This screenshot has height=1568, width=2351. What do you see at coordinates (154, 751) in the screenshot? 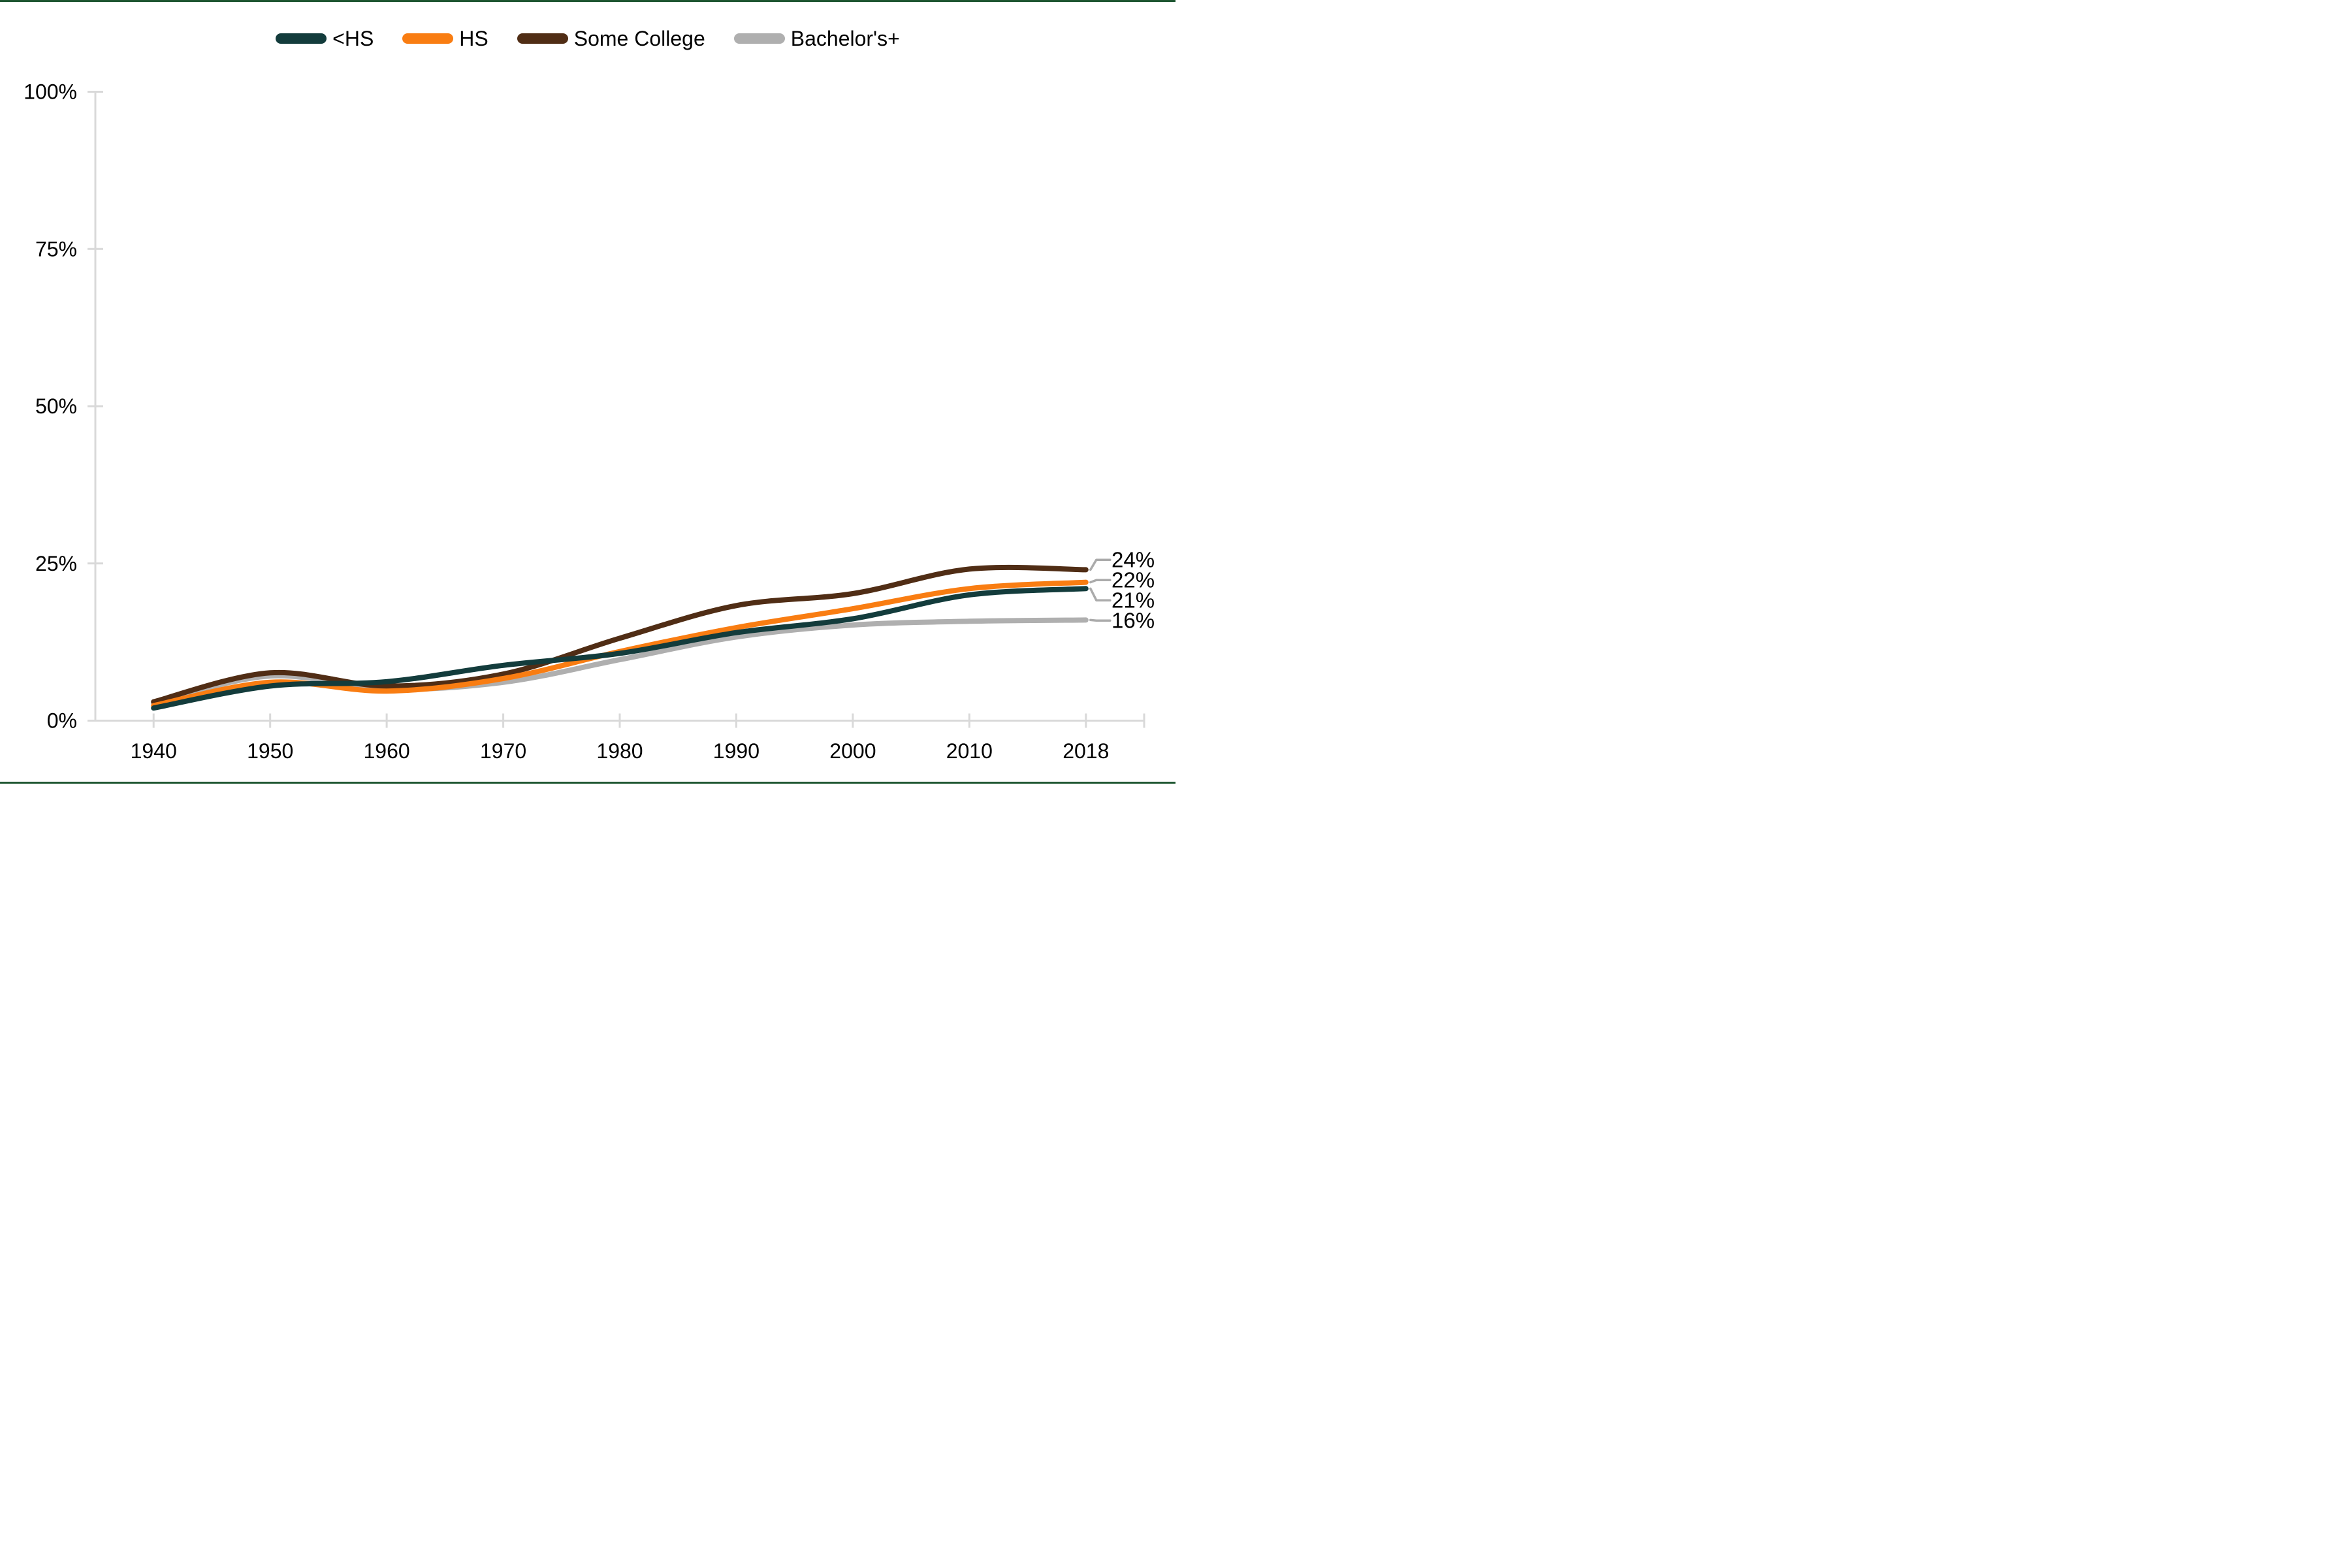
I see `x-tick-label: 1940` at bounding box center [154, 751].